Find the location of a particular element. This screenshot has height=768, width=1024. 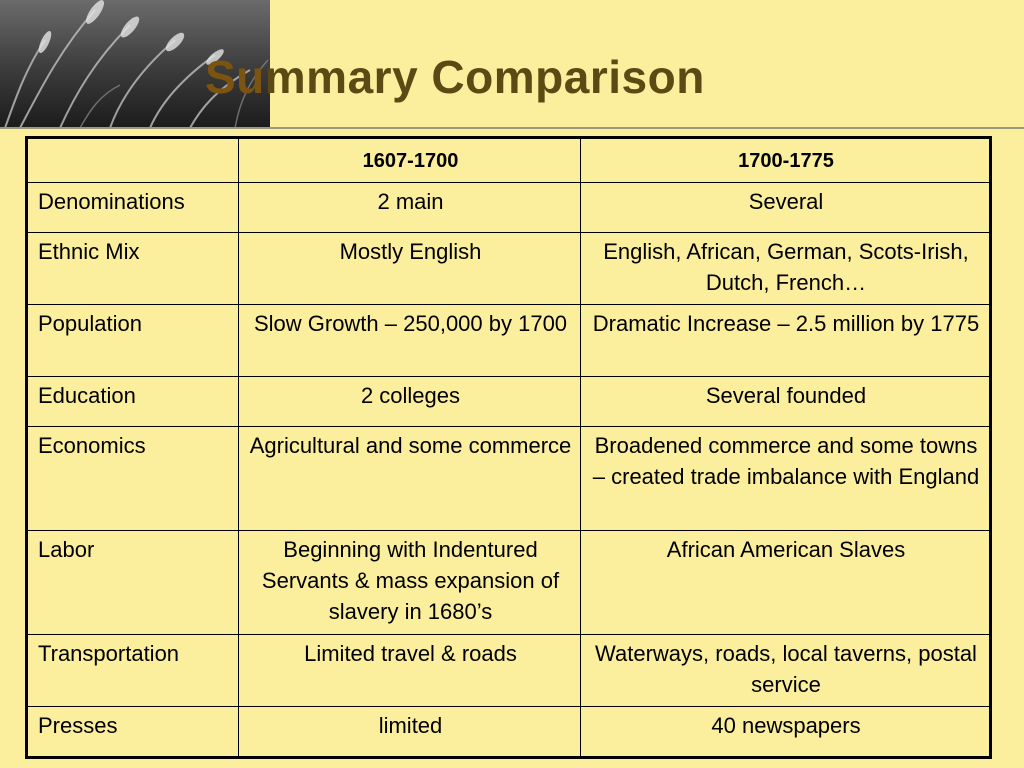

row-period-2: 40 newspapers is located at coordinates (785, 732).